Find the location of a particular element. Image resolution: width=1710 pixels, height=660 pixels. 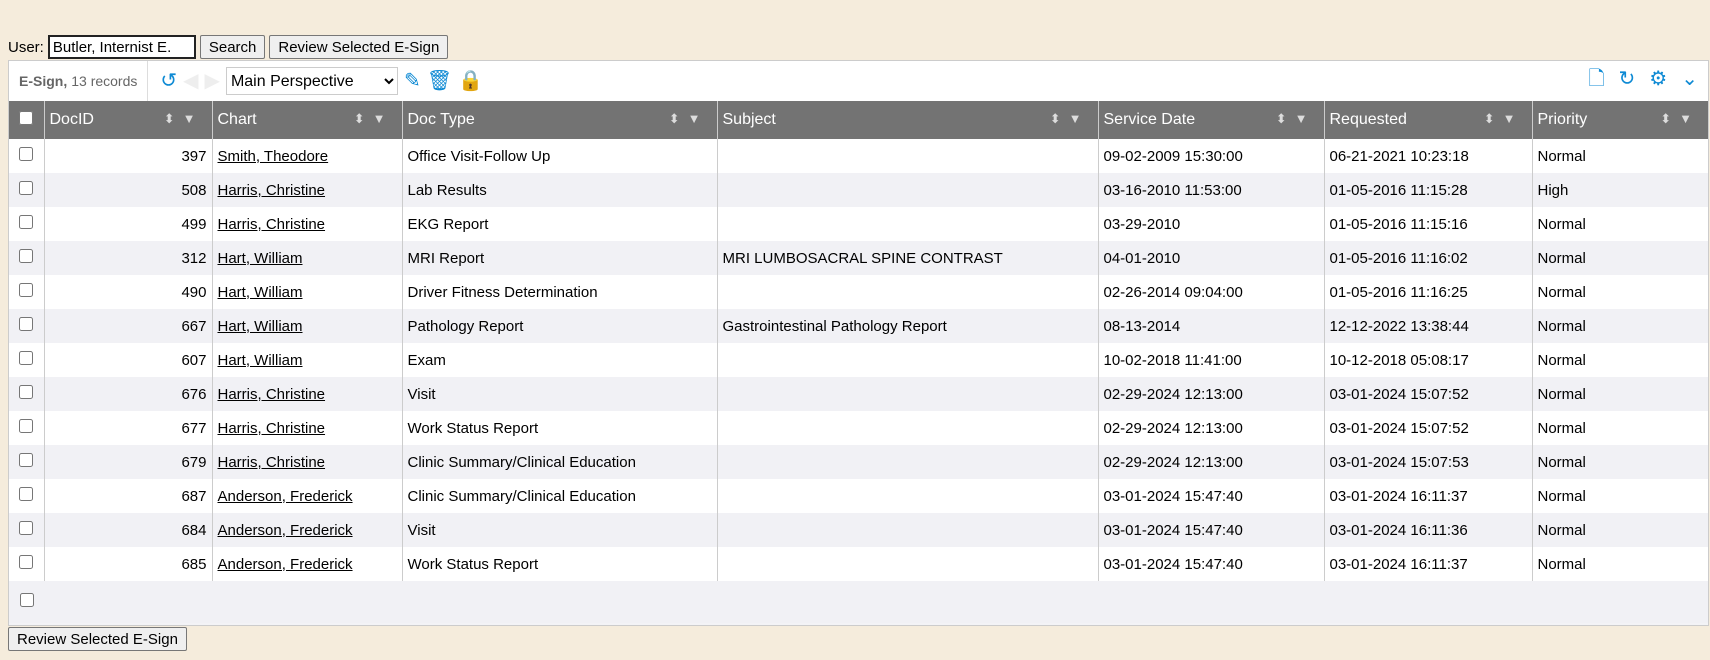

review-selected-bottom-button: Review Selected E-Sign is located at coordinates (97, 639).